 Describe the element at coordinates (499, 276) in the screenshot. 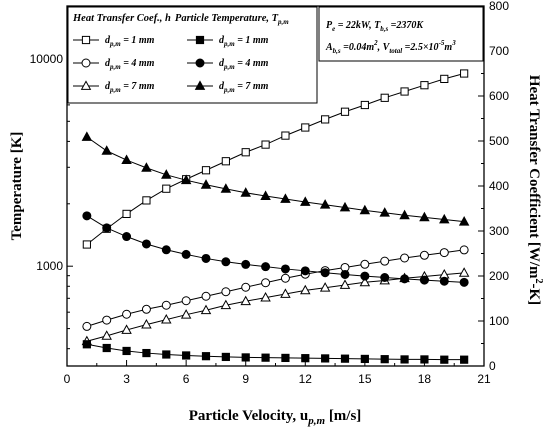

I see `y2-tick-label: 200` at that location.